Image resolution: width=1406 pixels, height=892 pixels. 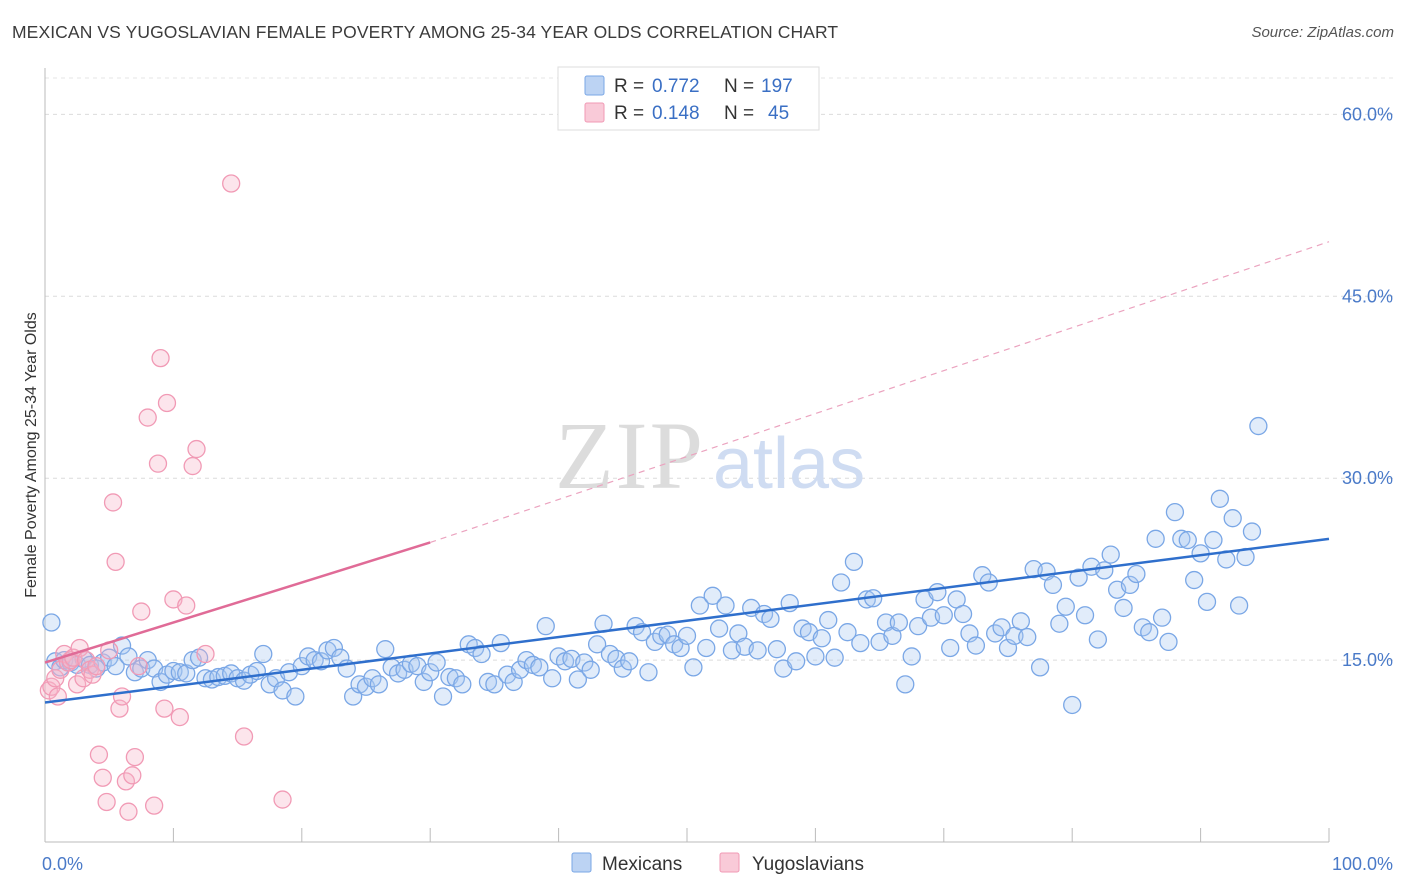 I want to click on x-tick-label-max: 100.0%, so click(x=1362, y=864).